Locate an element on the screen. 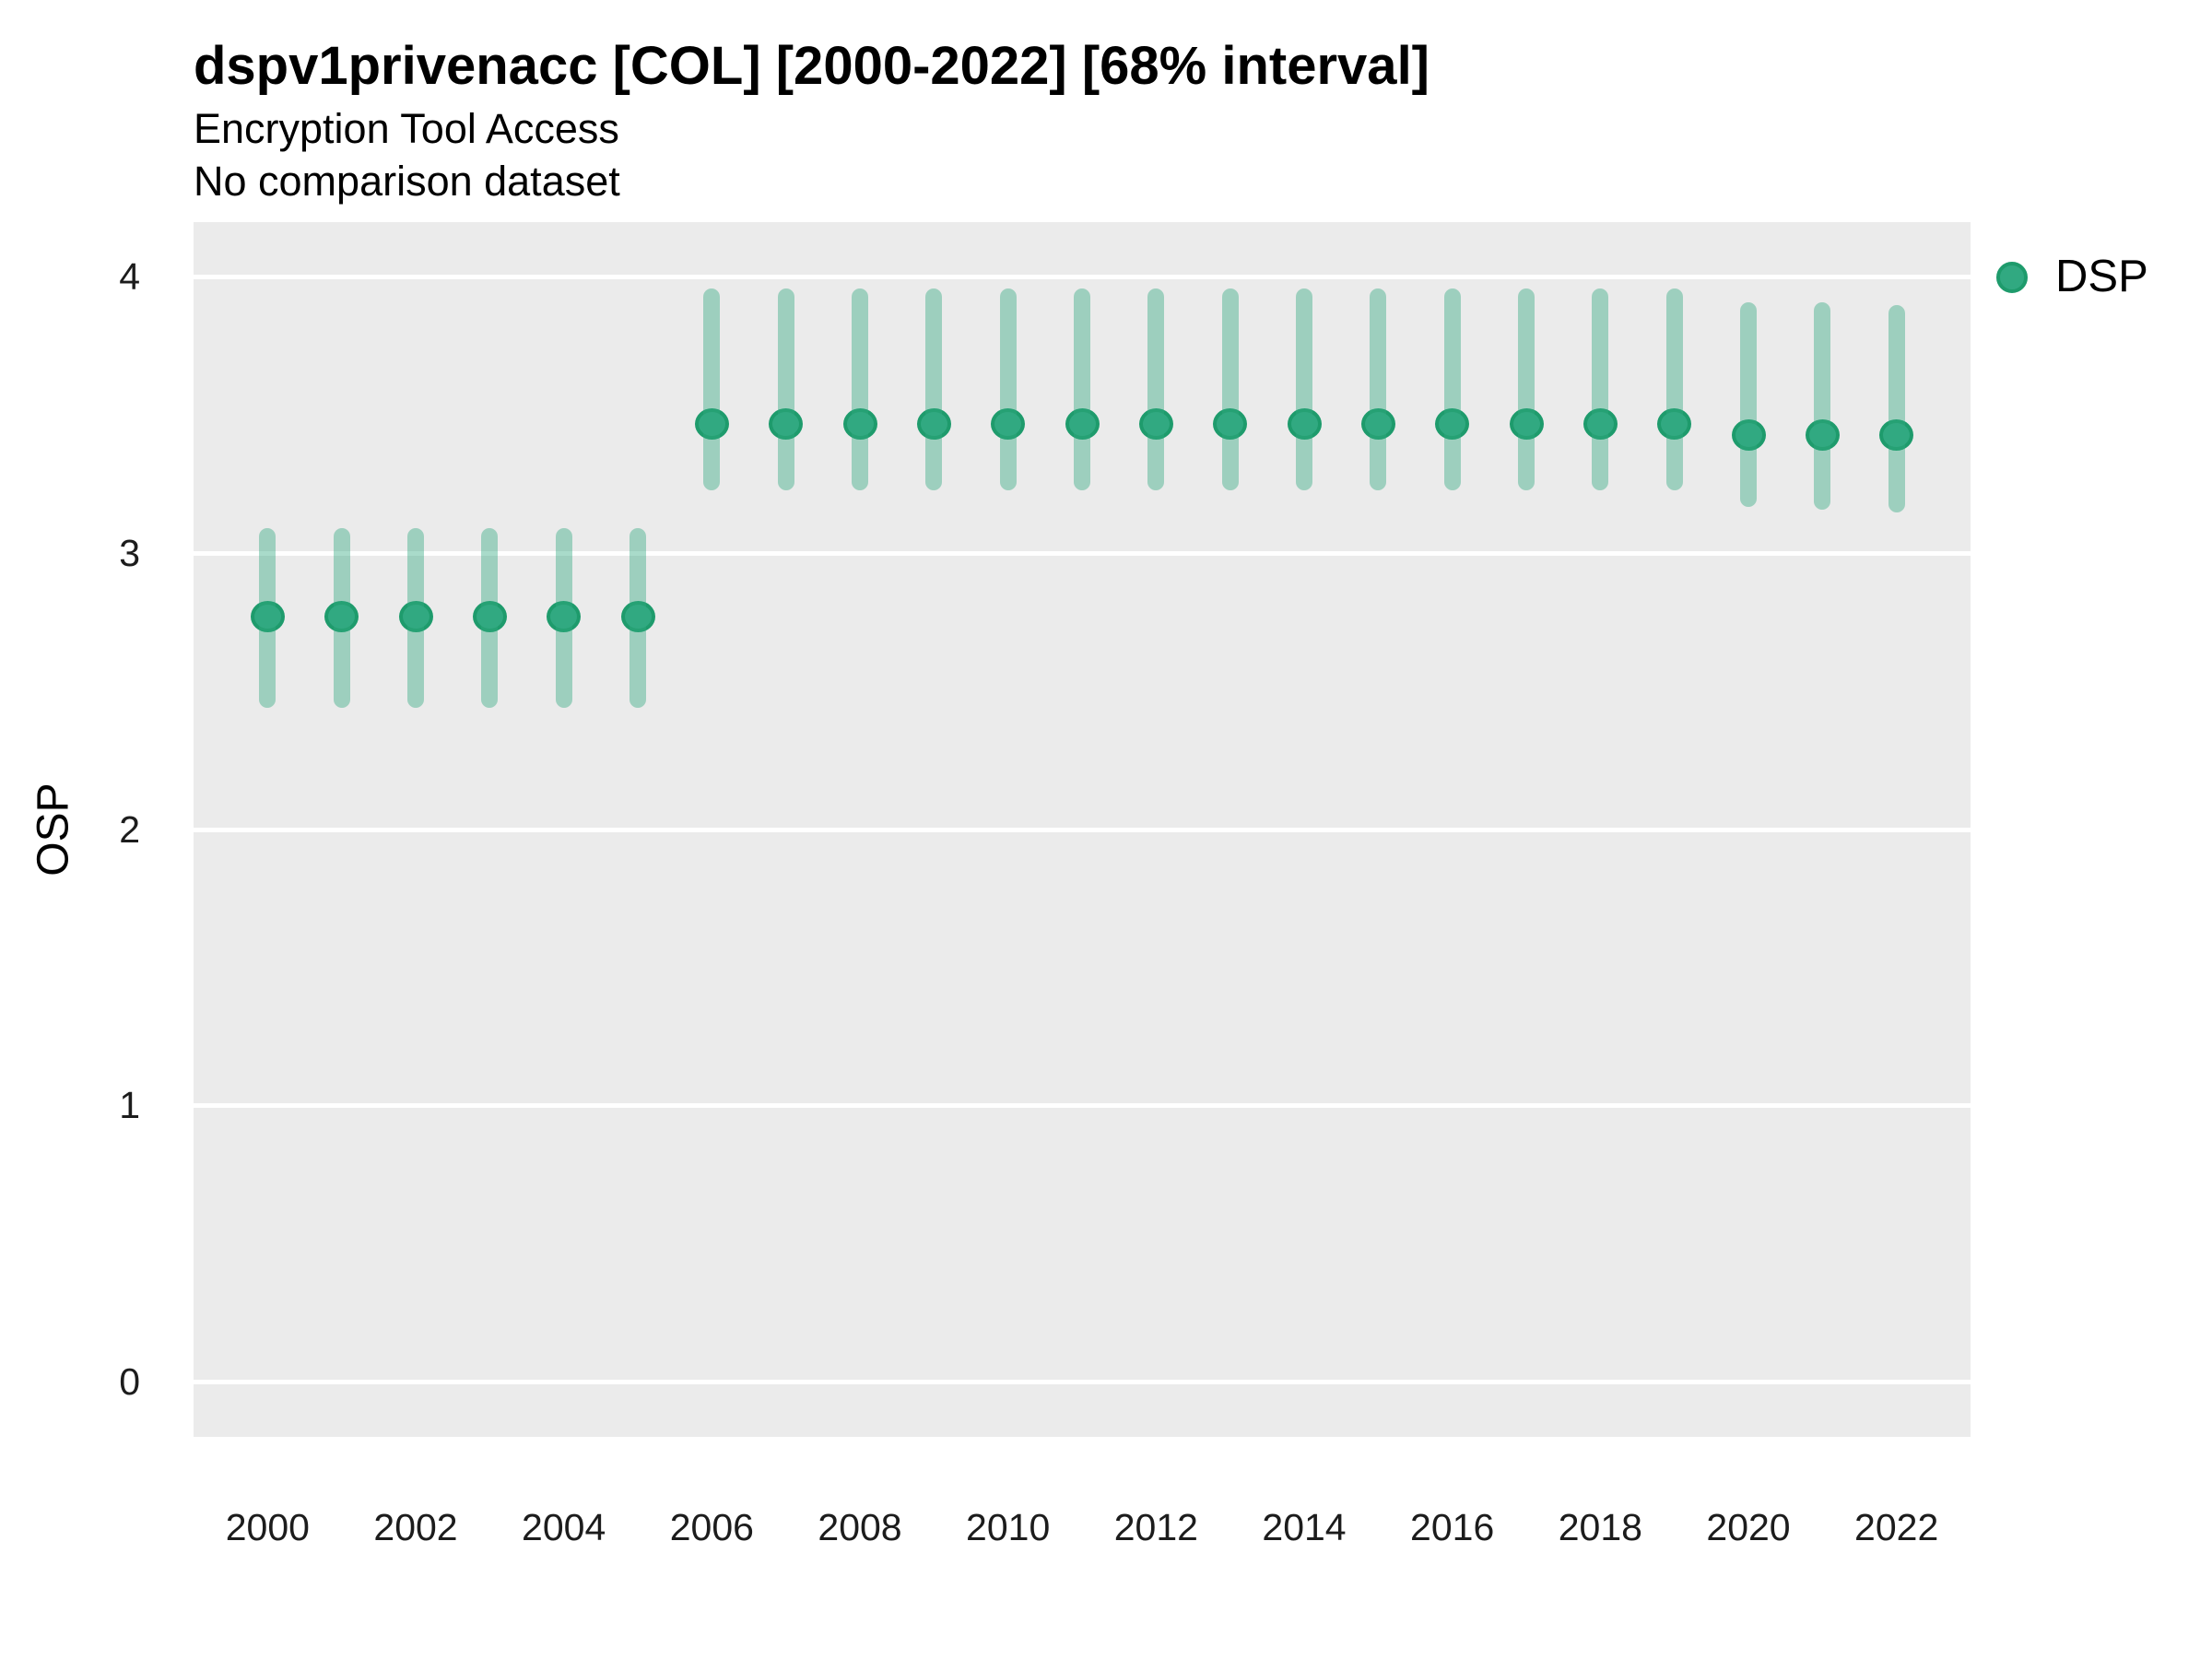 The width and height of the screenshot is (2212, 1659). x-tick-label-2022: 2022 is located at coordinates (1896, 1527).